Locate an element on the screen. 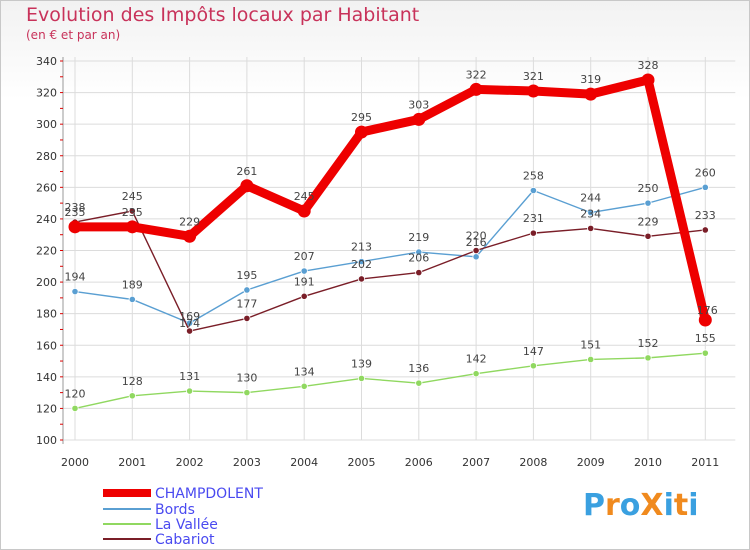  data-label: 250 is located at coordinates (648, 188).